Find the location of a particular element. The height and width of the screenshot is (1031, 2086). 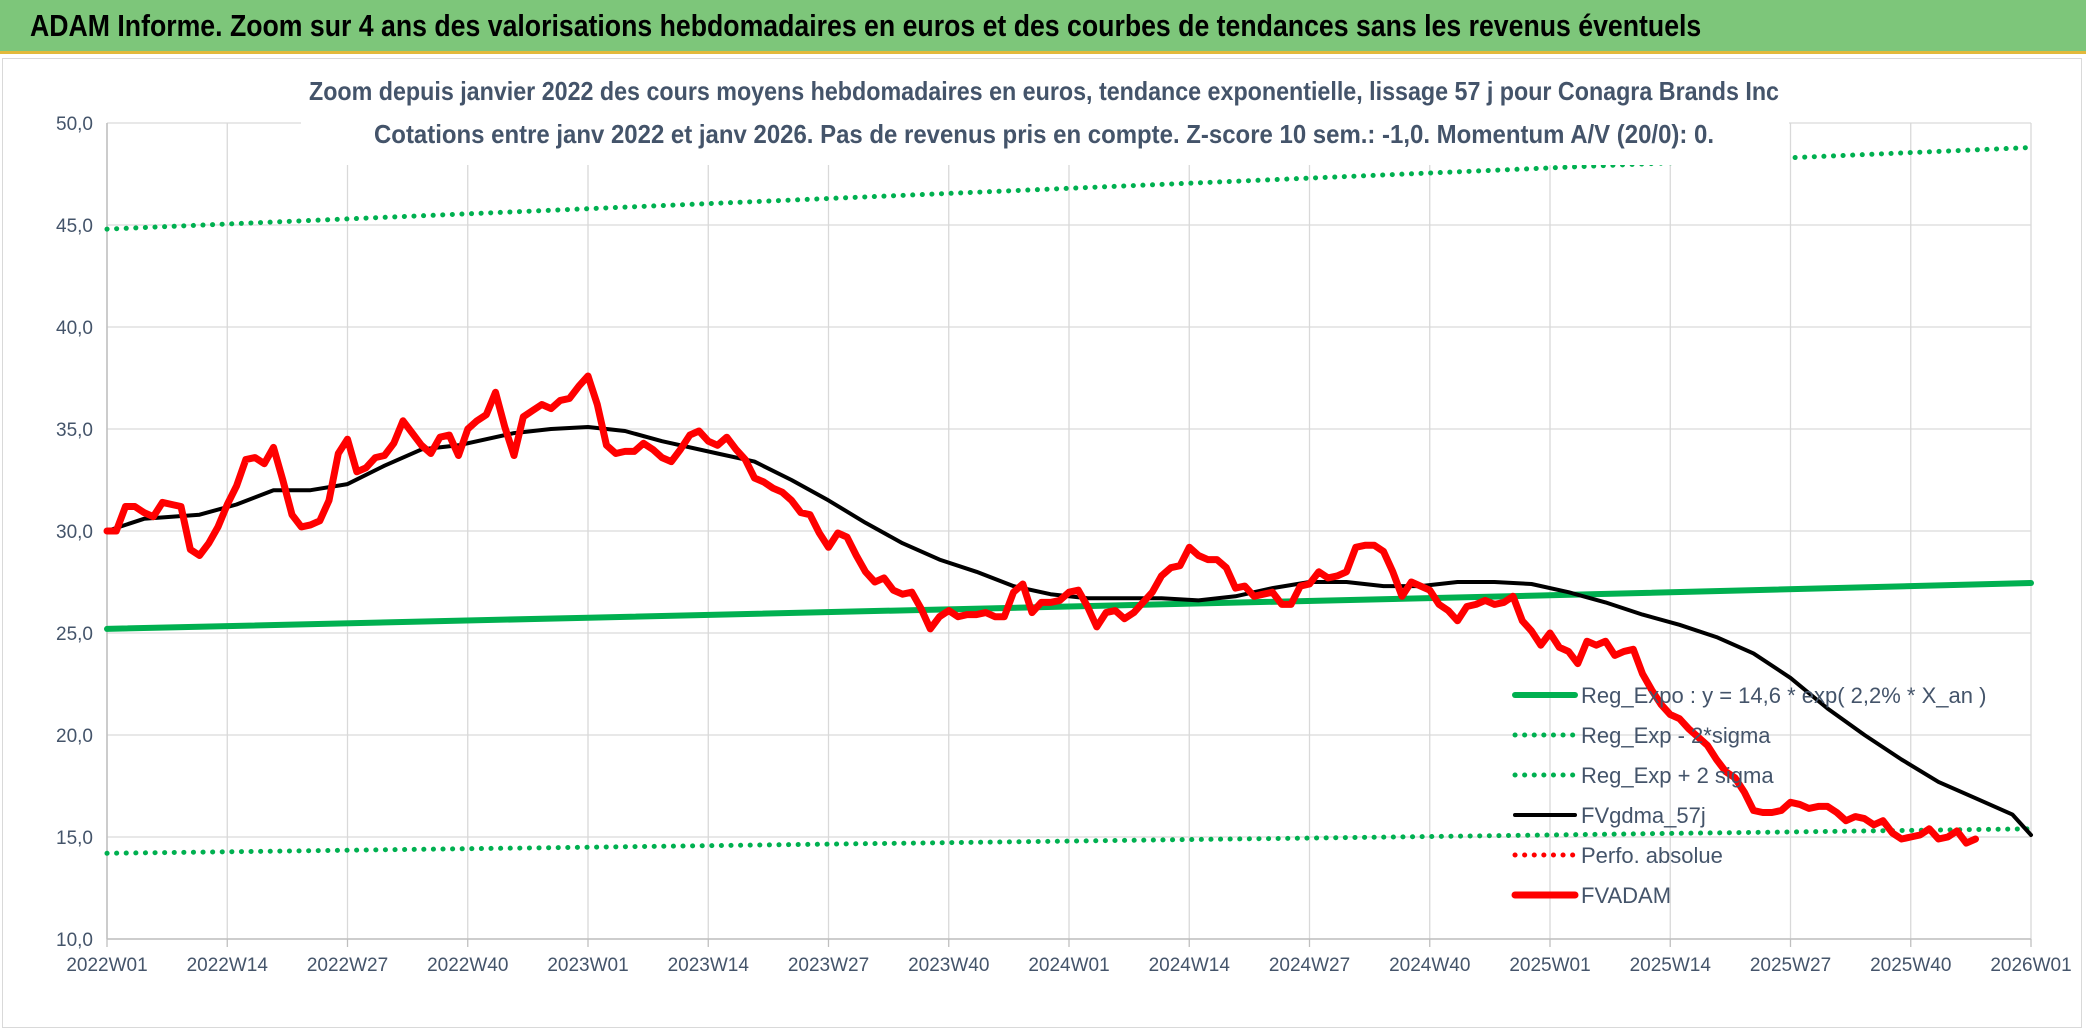

y-tick-label: 10,0 is located at coordinates (74, 940).